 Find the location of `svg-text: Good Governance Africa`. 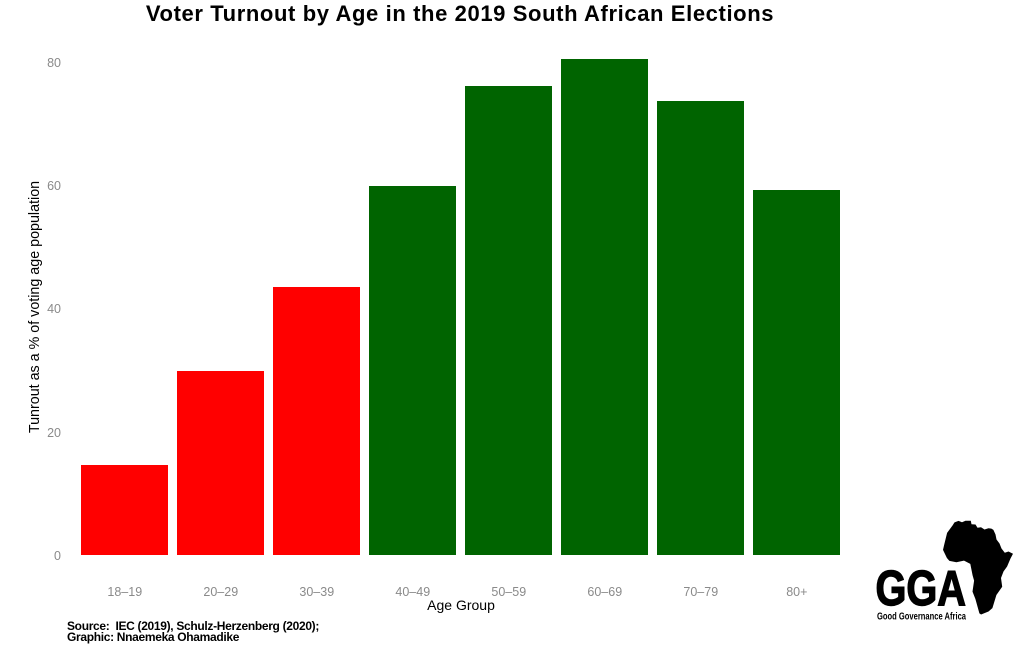

svg-text: Good Governance Africa is located at coordinates (921, 616).